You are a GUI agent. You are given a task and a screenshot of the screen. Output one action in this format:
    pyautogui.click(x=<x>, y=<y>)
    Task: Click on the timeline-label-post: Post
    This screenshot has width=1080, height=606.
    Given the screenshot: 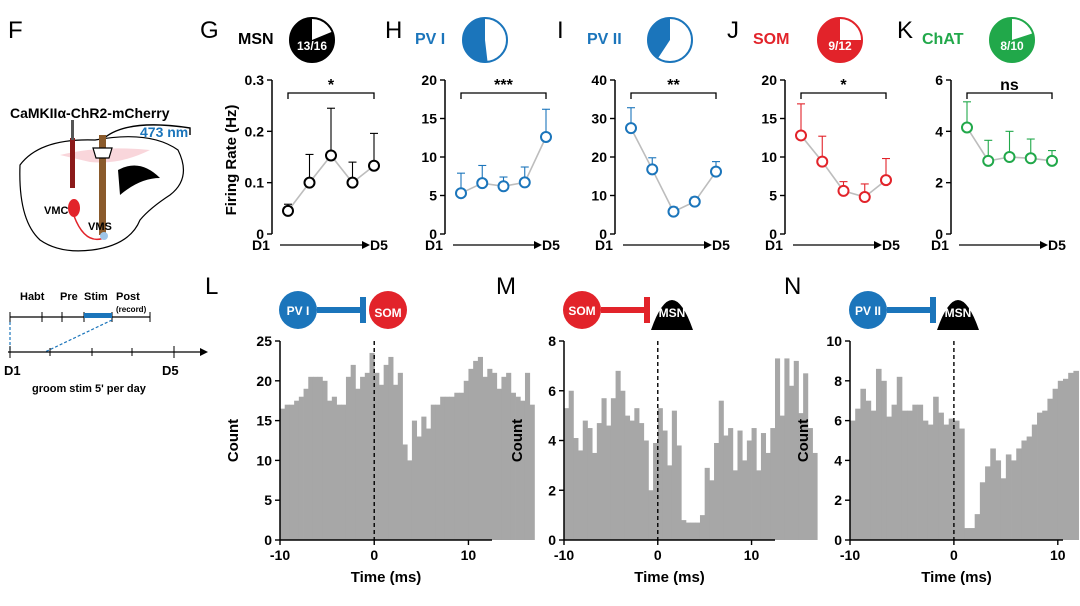 What is the action you would take?
    pyautogui.click(x=128, y=297)
    